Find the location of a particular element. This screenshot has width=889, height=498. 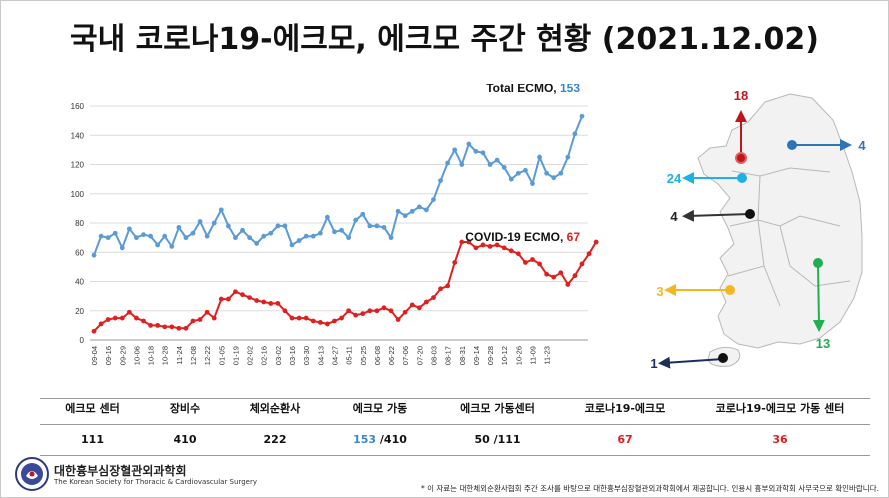

x-tick-label: 02-16 is located at coordinates (264, 355).